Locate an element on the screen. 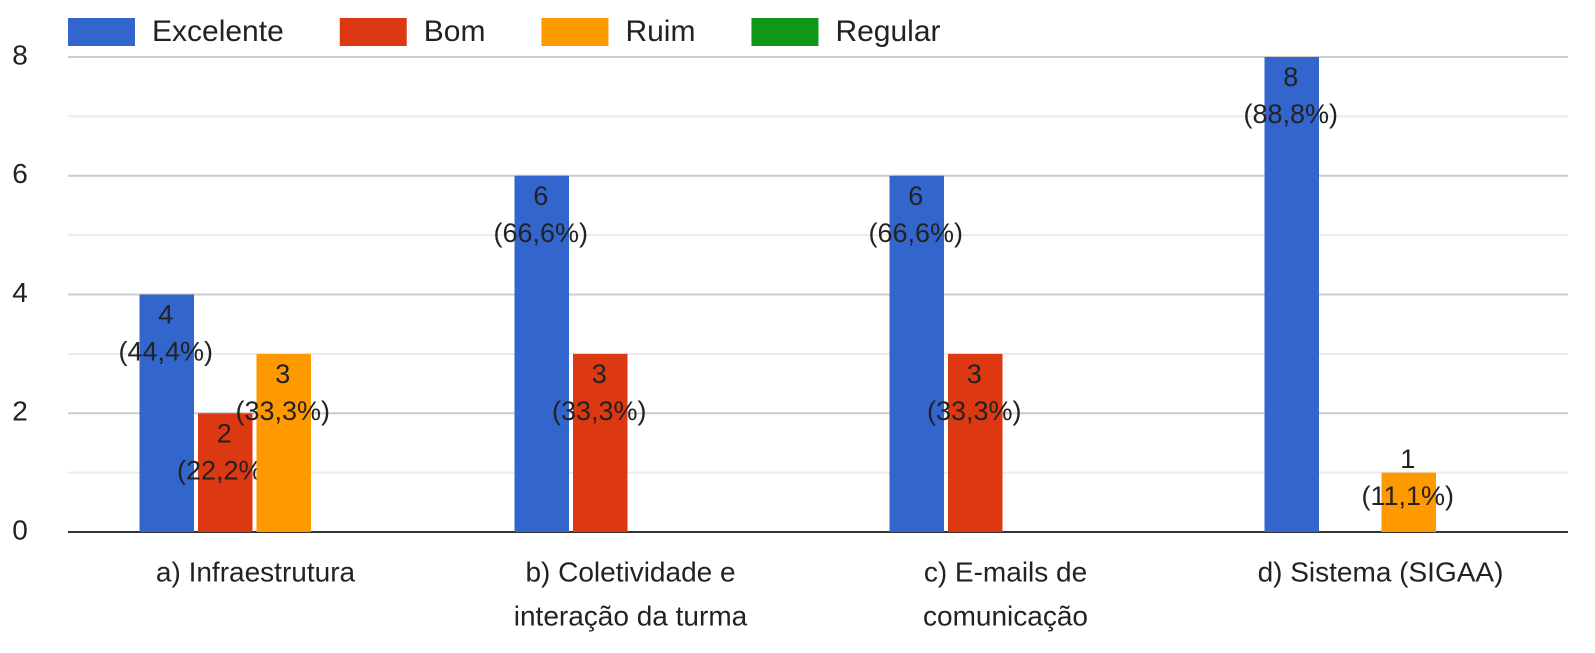 The width and height of the screenshot is (1595, 653). legend-label: Regular is located at coordinates (887, 31).